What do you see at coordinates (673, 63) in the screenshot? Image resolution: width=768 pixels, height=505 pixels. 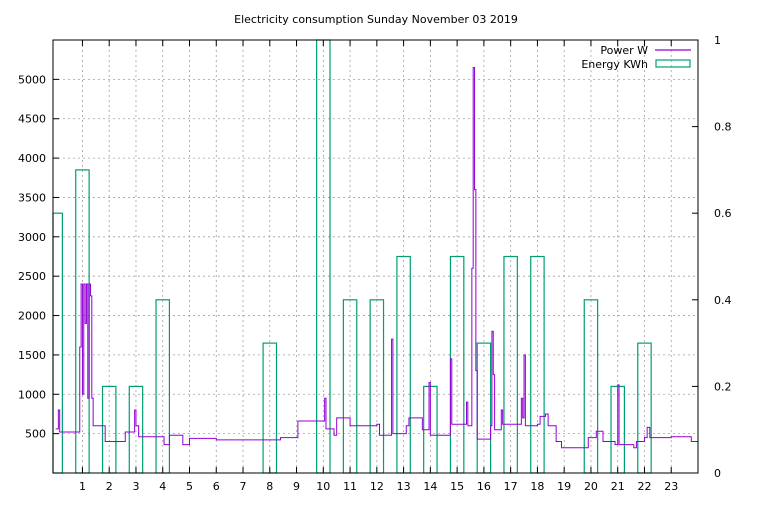 I see `legend-swatch-energy` at bounding box center [673, 63].